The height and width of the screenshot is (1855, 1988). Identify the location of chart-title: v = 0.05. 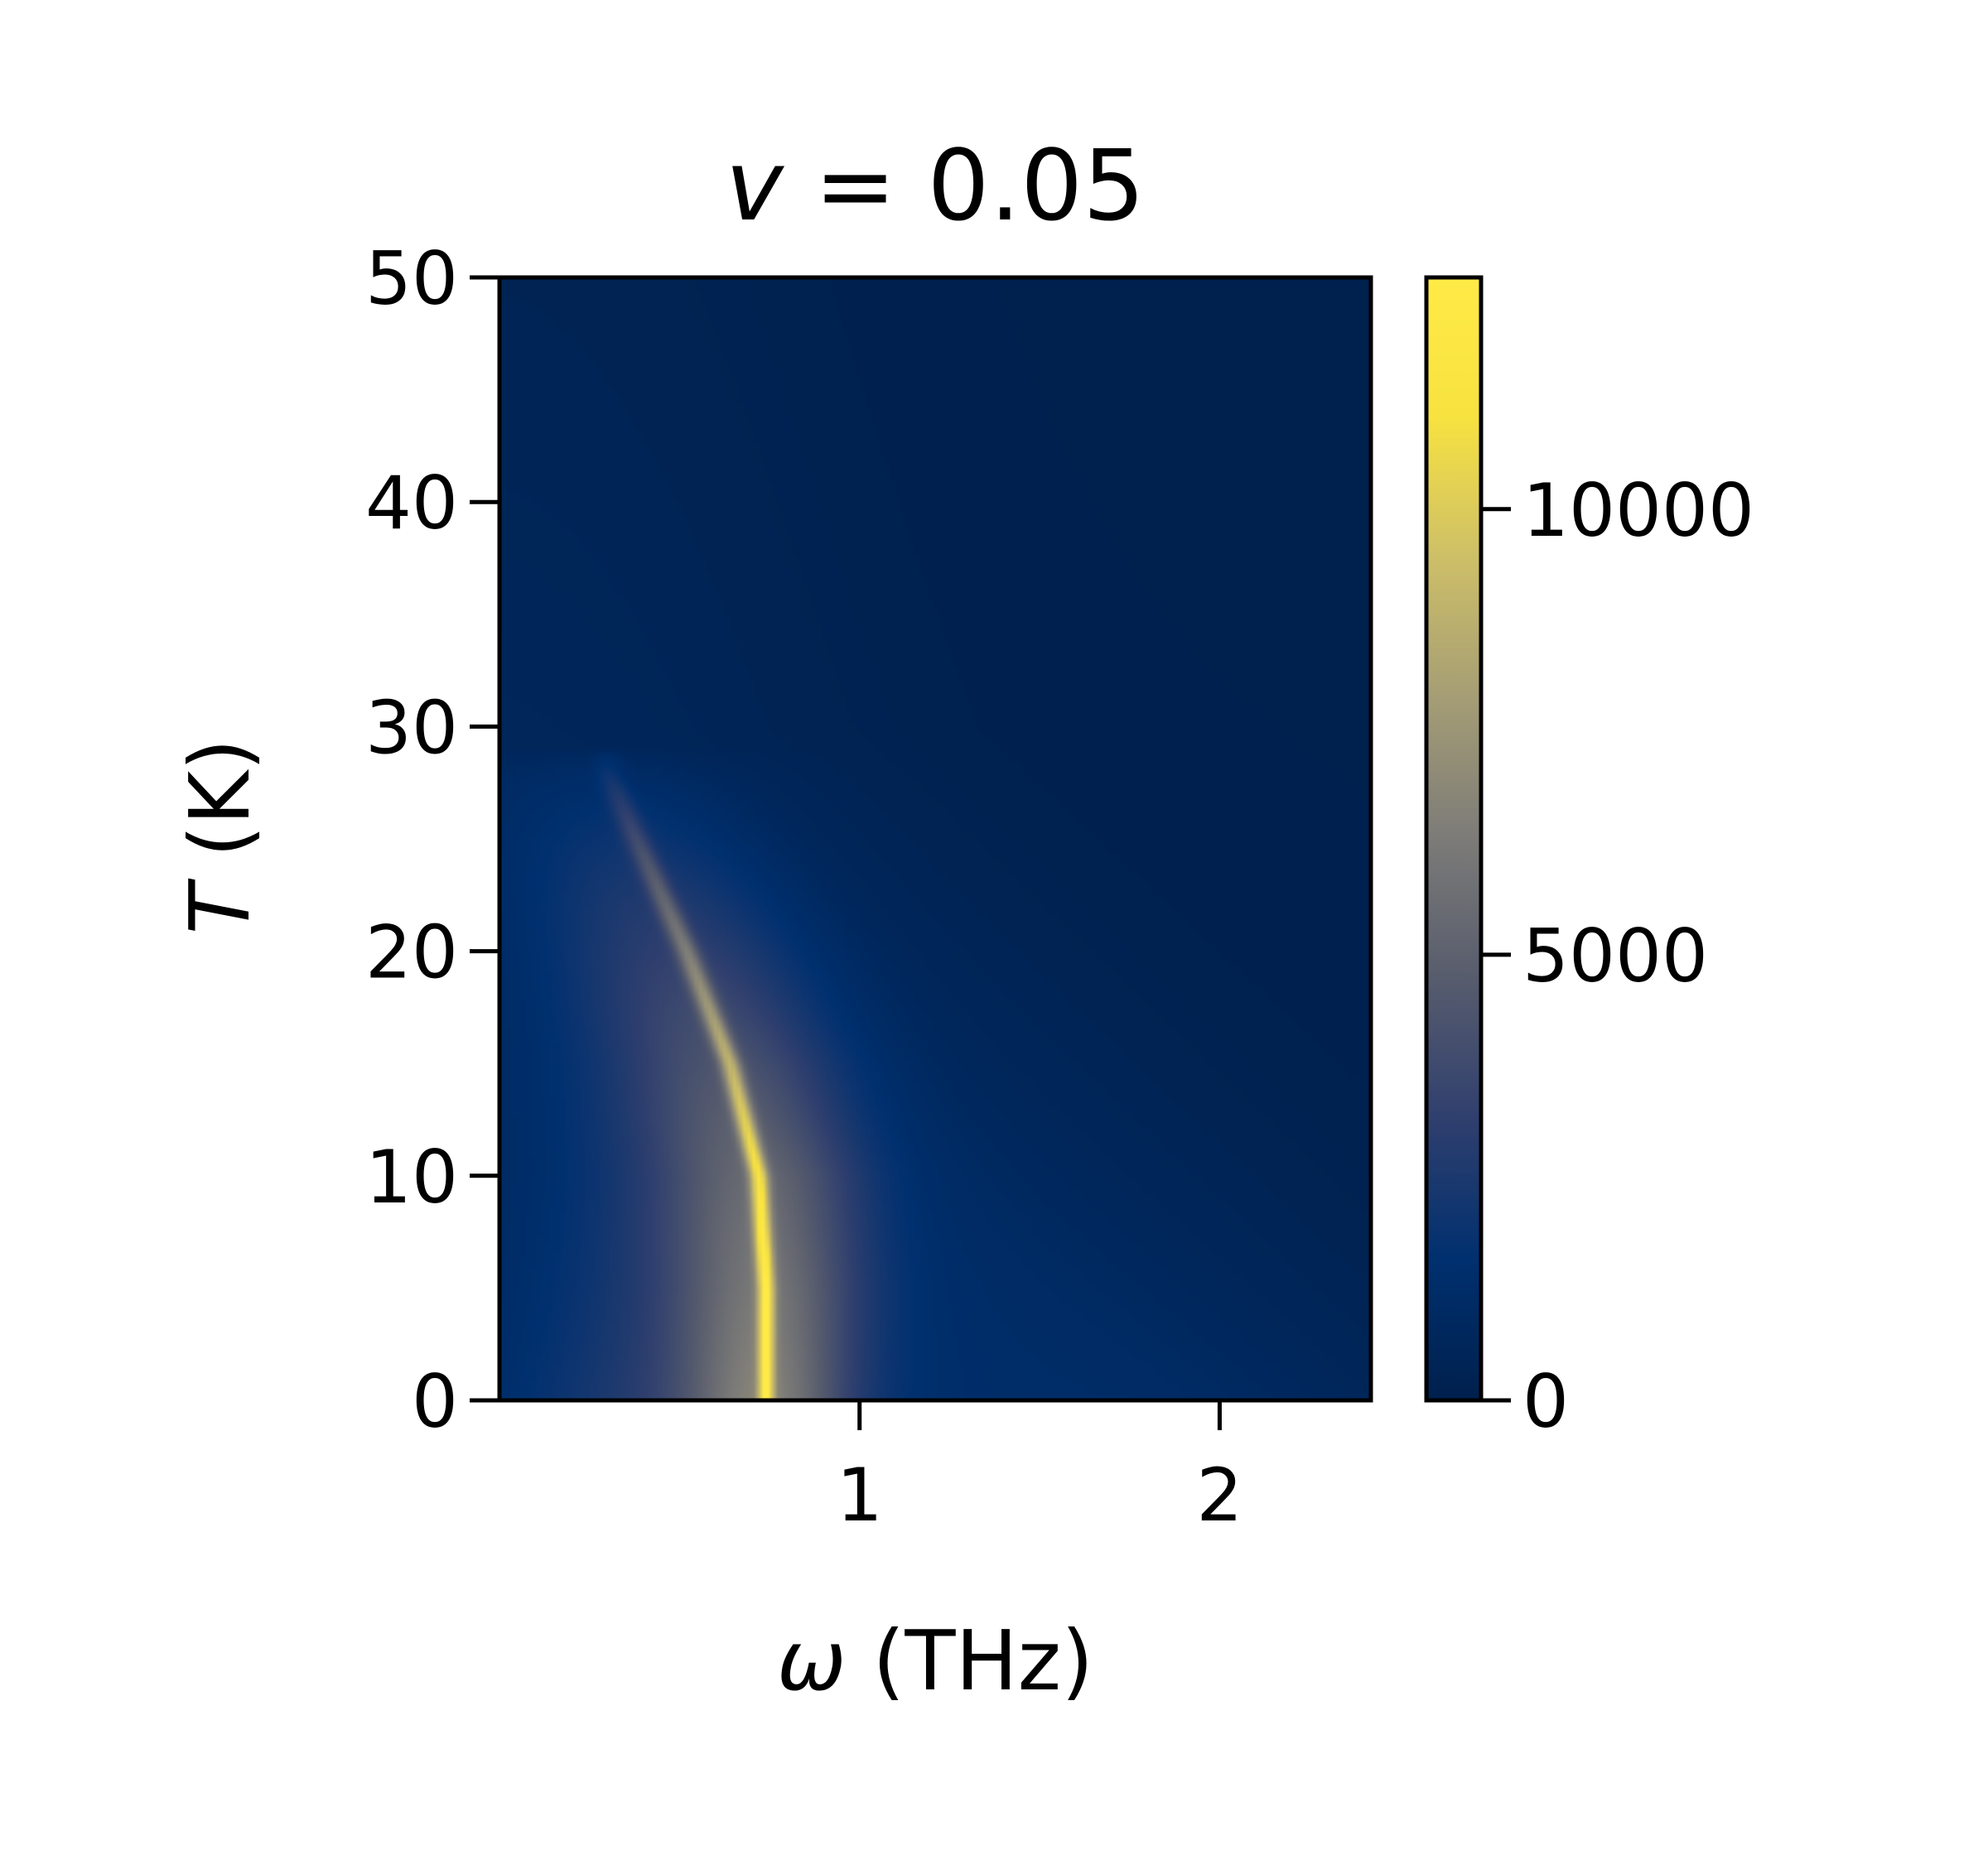
(935, 185).